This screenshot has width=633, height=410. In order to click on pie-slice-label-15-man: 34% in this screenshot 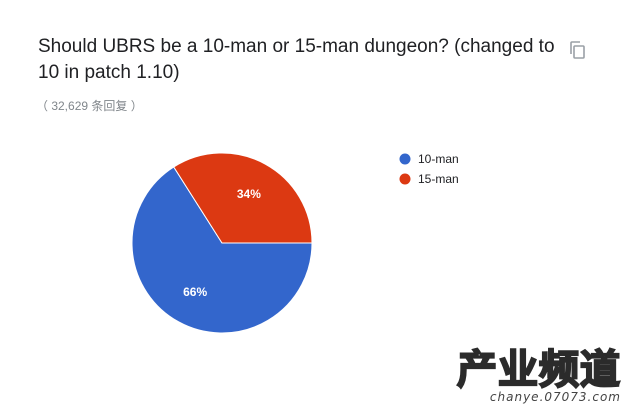, I will do `click(249, 194)`.